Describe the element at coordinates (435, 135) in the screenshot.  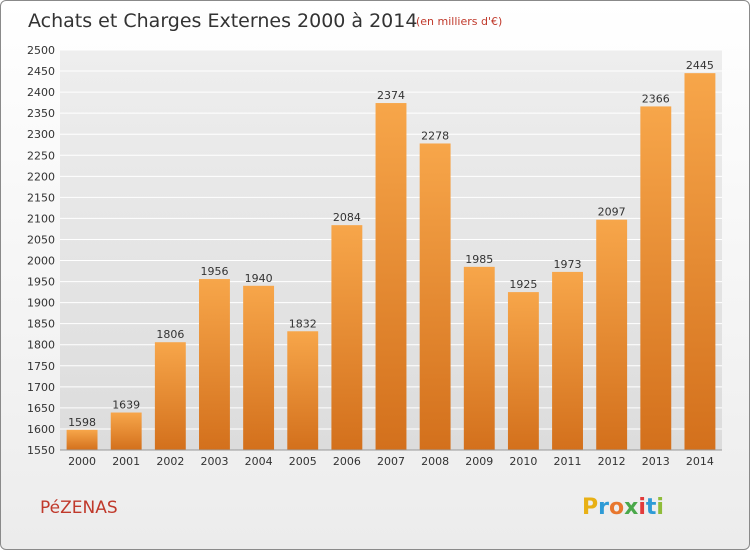
I see `bar-value-label: 2278` at that location.